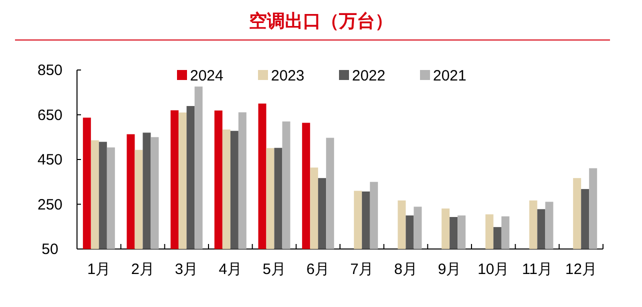 Image resolution: width=642 pixels, height=307 pixels. Describe the element at coordinates (50, 205) in the screenshot. I see `y-tick-label: 250` at that location.